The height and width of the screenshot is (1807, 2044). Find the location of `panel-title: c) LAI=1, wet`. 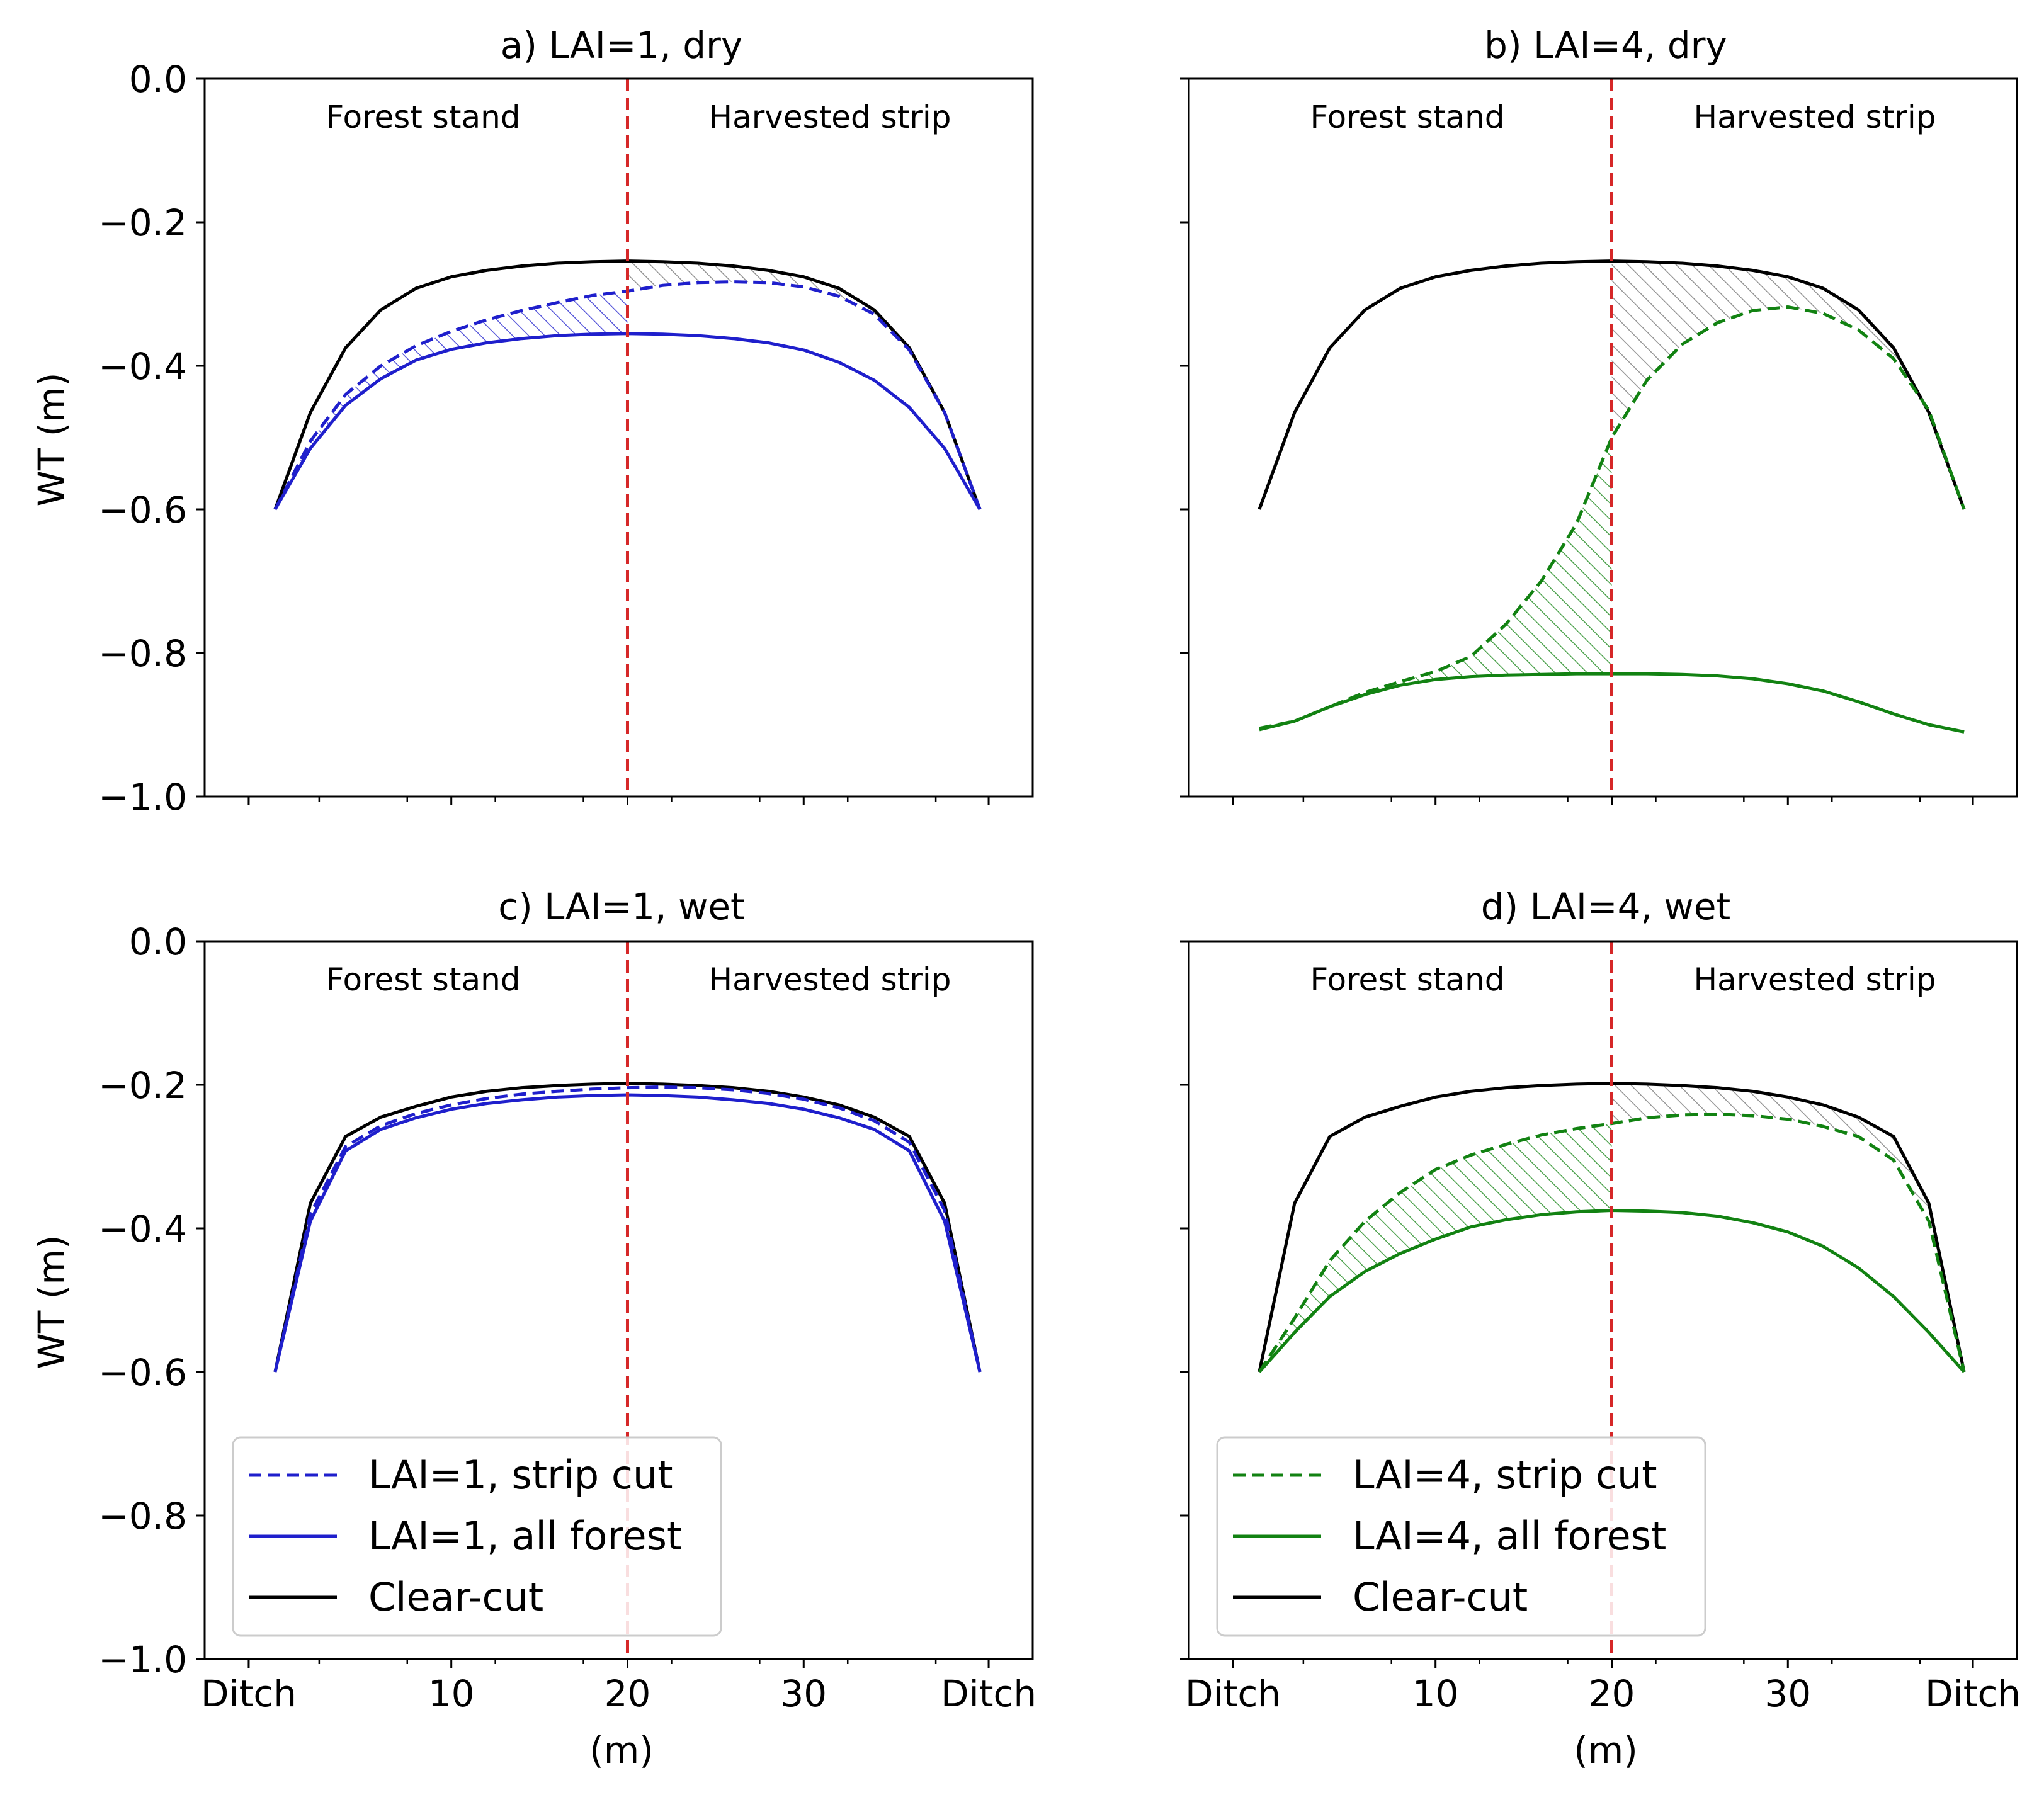

panel-title: c) LAI=1, wet is located at coordinates (621, 906).